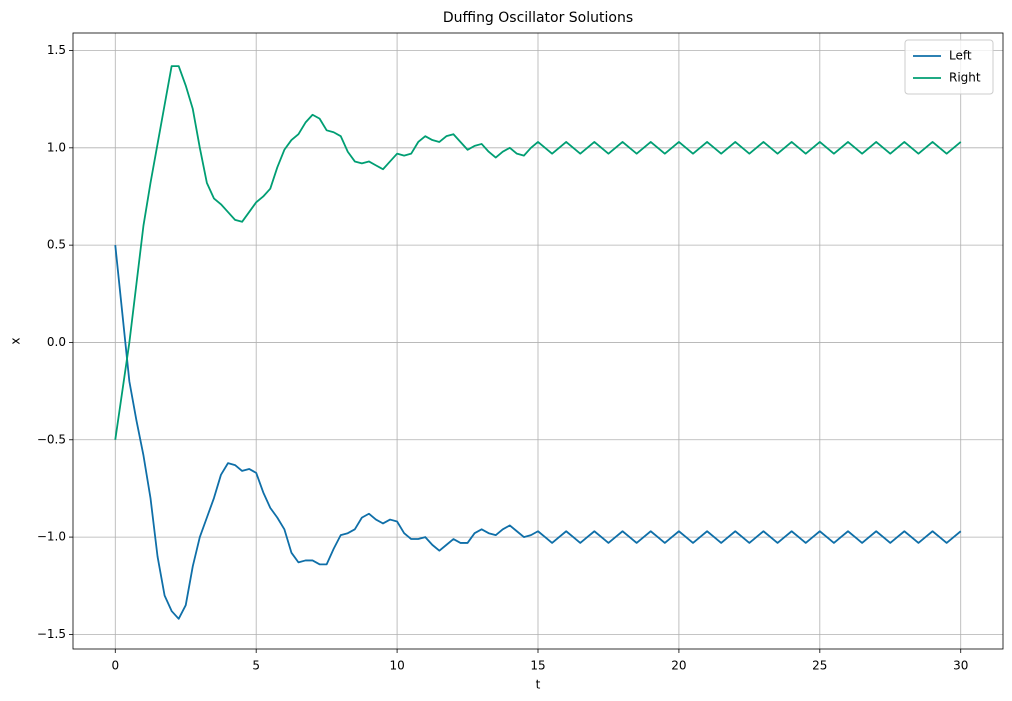 This screenshot has height=701, width=1012. What do you see at coordinates (51, 439) in the screenshot?
I see `y-tick-label: −0.5` at bounding box center [51, 439].